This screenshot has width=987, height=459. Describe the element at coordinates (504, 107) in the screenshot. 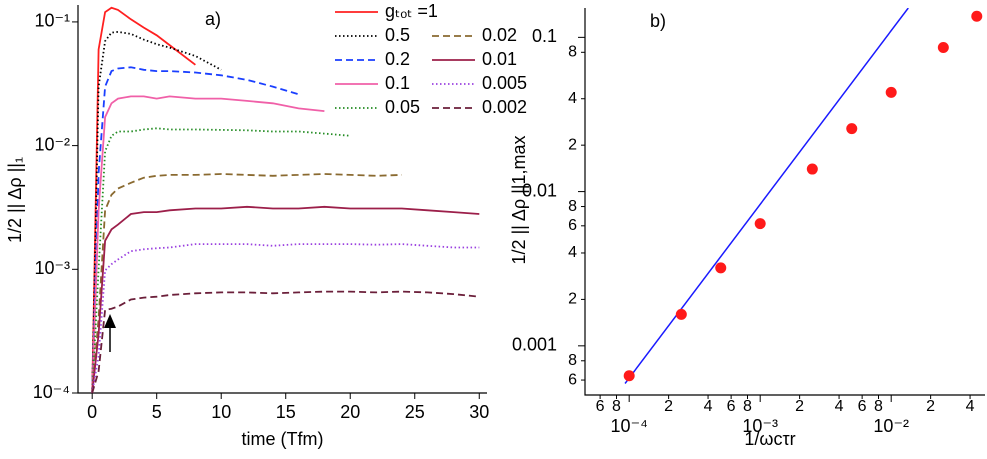

I see `legend-label: 0.002` at that location.